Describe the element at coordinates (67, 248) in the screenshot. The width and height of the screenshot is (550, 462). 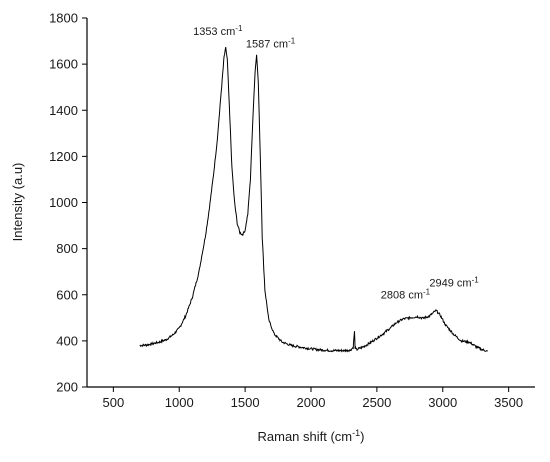
I see `y-tick-label: 800` at that location.